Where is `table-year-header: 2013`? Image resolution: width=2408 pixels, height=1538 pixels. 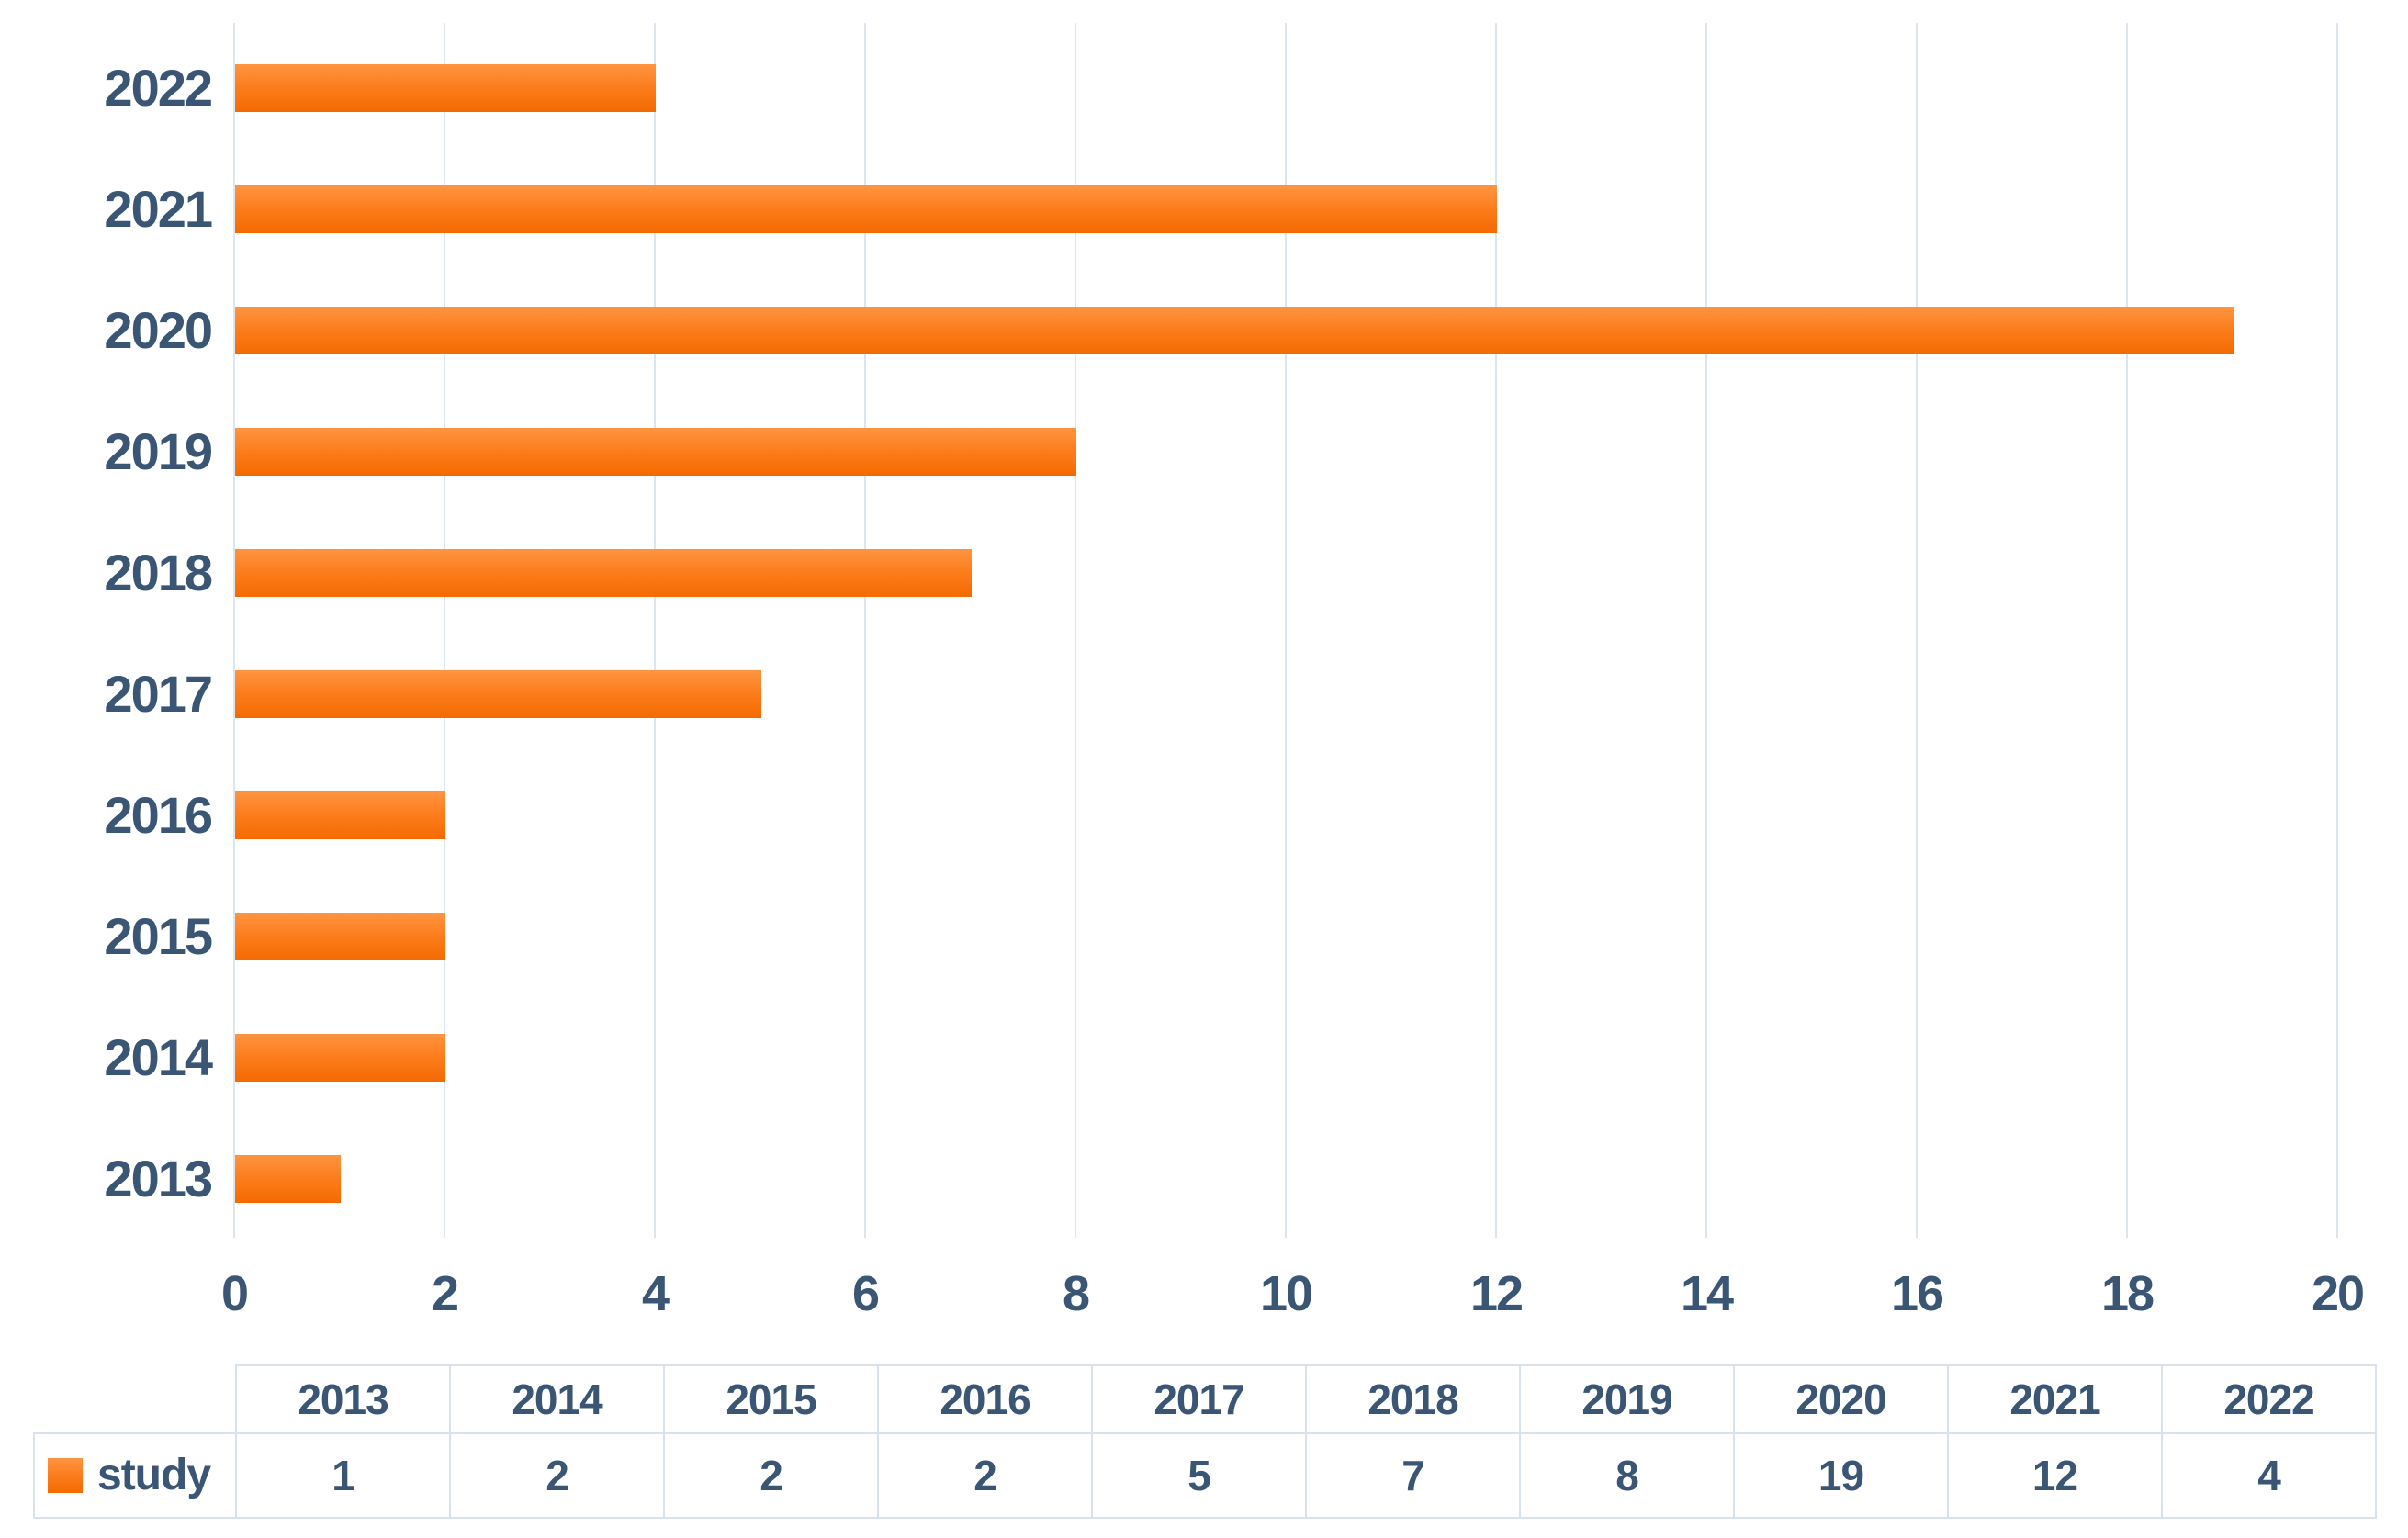 table-year-header: 2013 is located at coordinates (343, 1399).